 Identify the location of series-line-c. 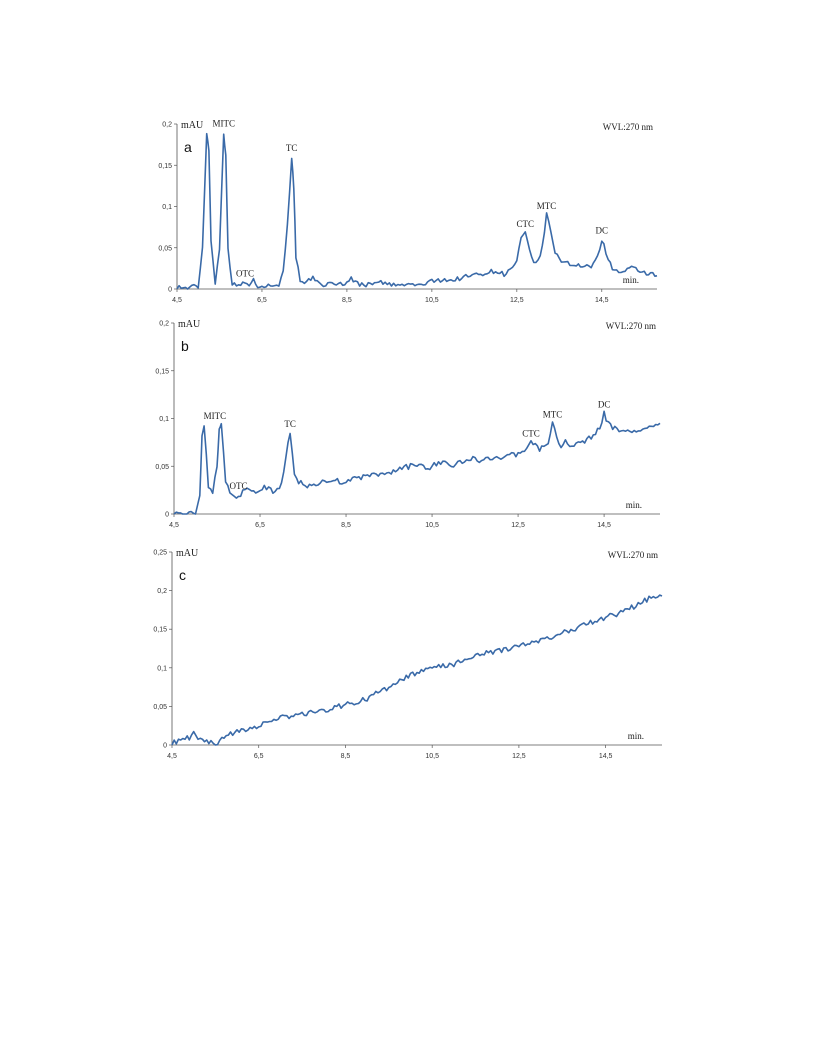
(417, 670).